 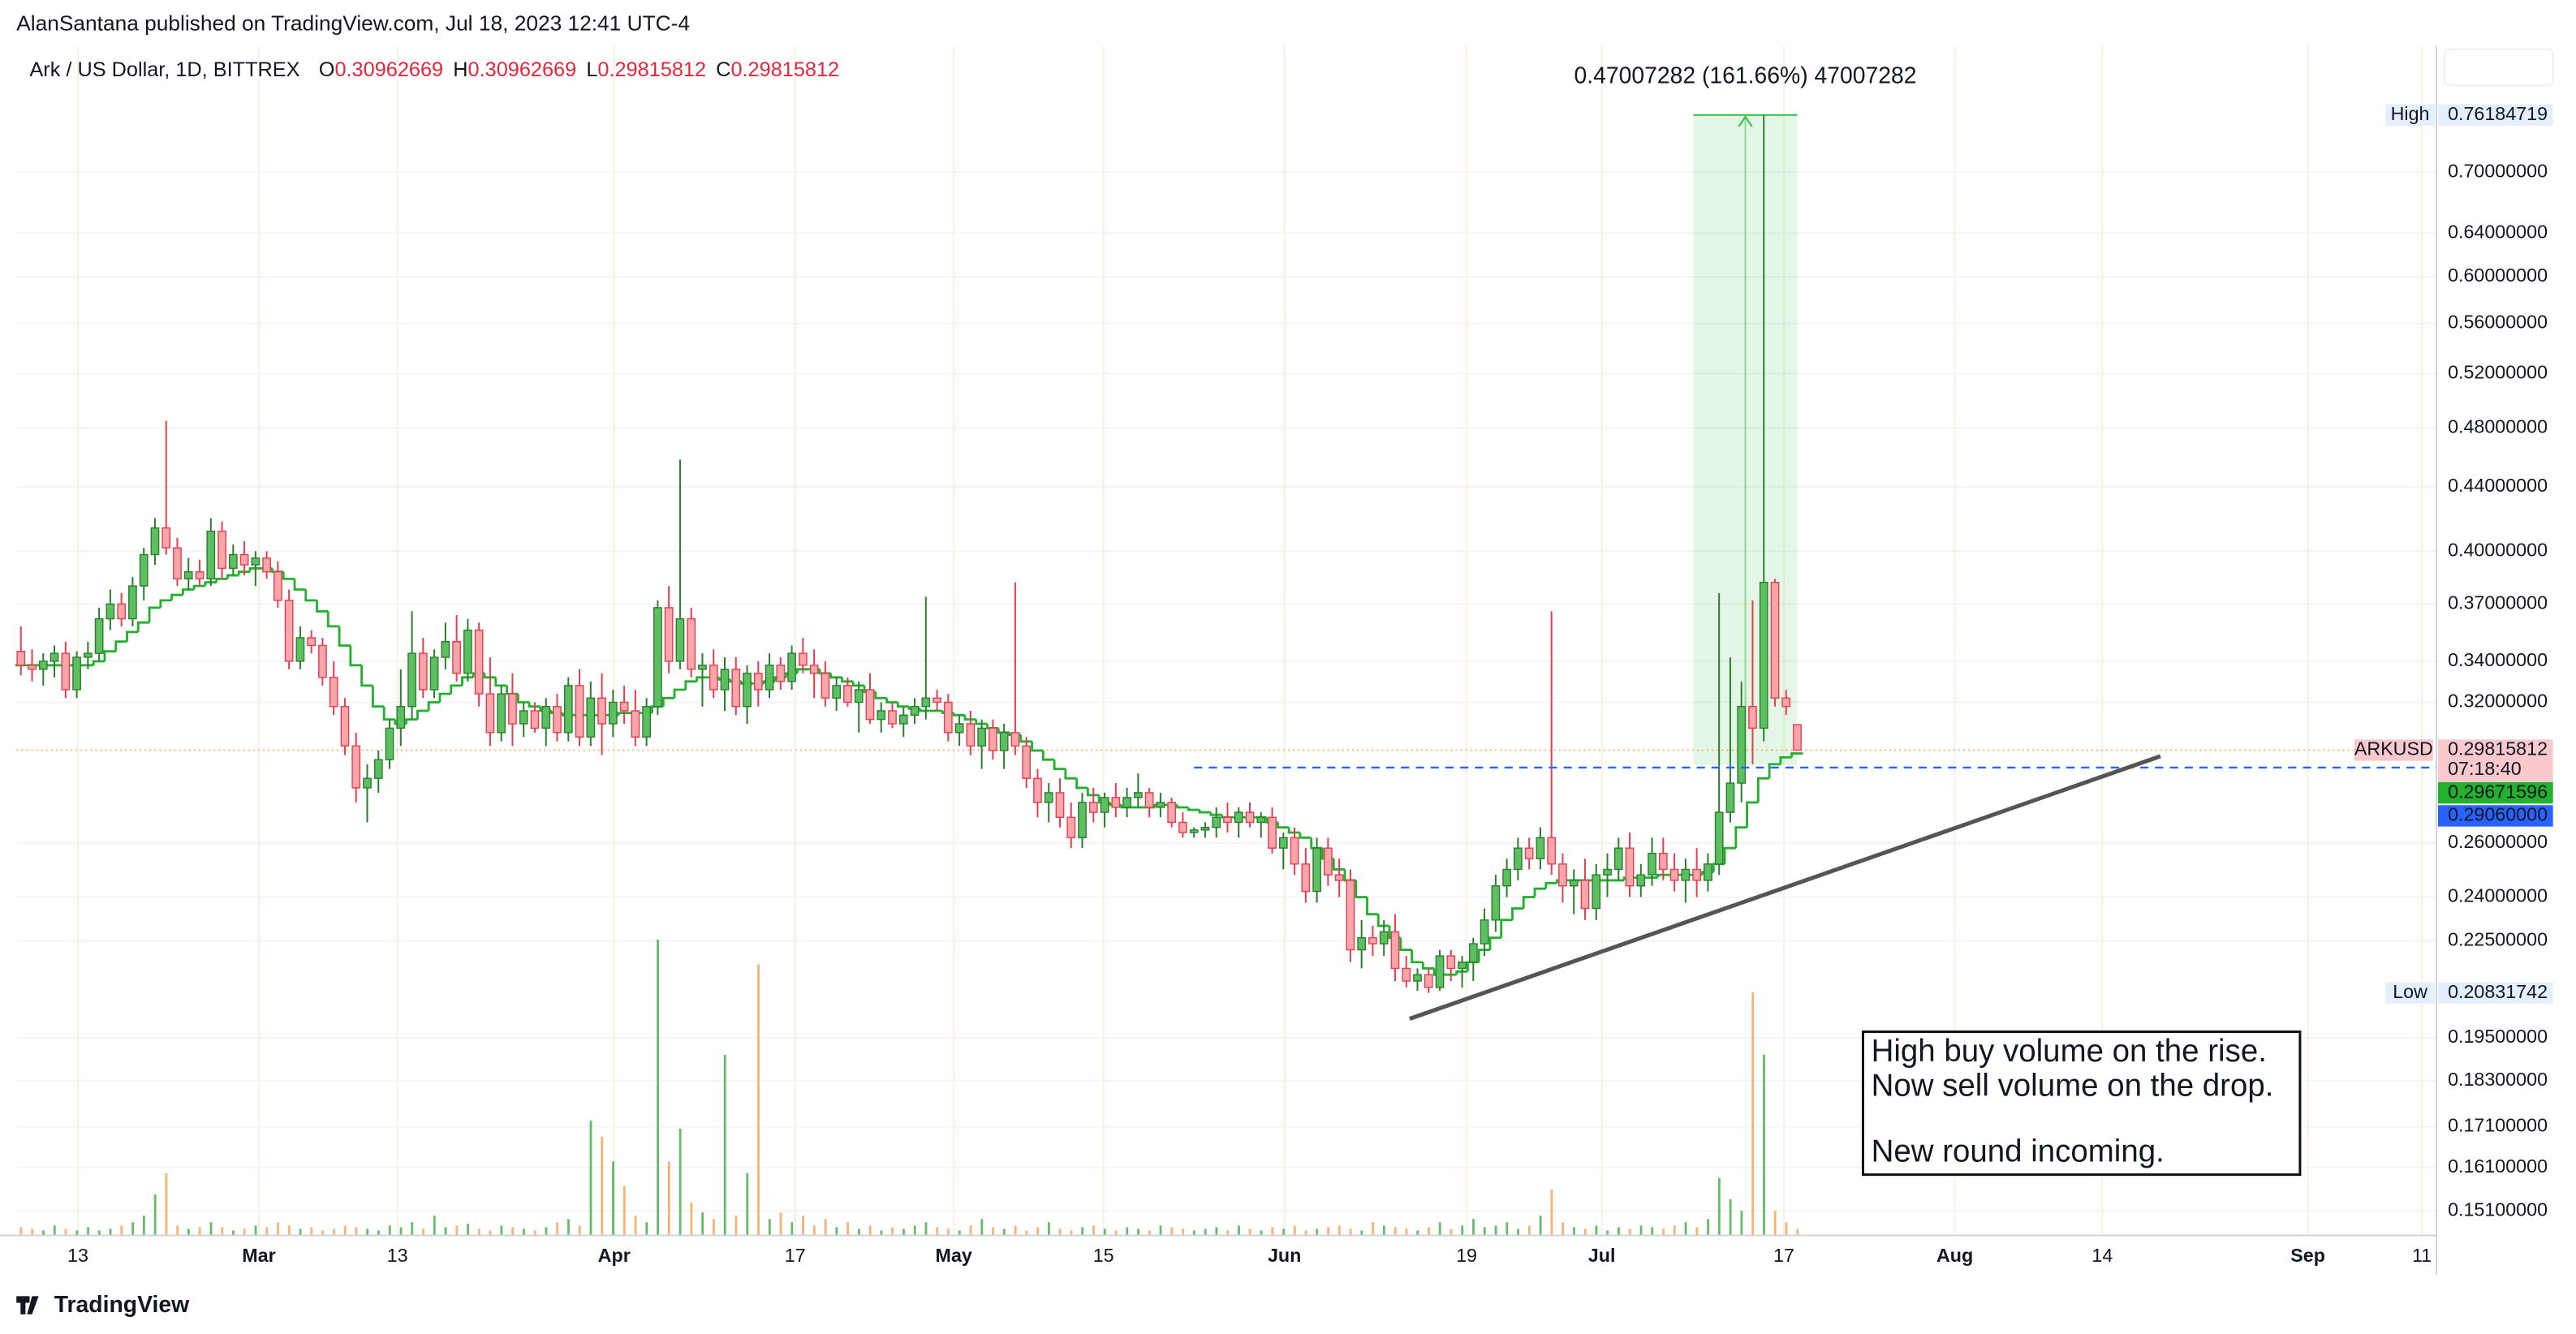 What do you see at coordinates (2498, 939) in the screenshot?
I see `y-tick-label: 0.22500000` at bounding box center [2498, 939].